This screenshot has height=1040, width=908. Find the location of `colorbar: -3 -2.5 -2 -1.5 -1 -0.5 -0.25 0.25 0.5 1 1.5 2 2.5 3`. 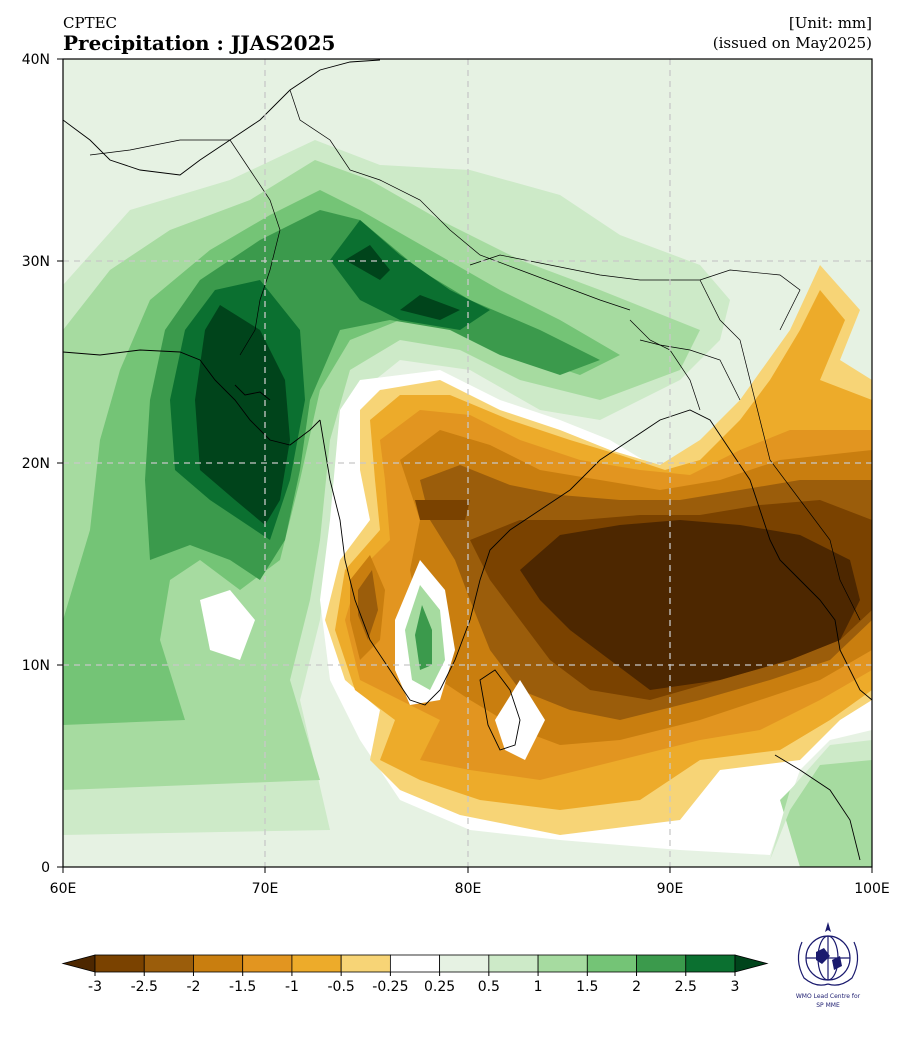

colorbar: -3 -2.5 -2 -1.5 -1 -0.5 -0.25 0.25 0.5 1 1.5 2 2.5 3 is located at coordinates (415, 974).